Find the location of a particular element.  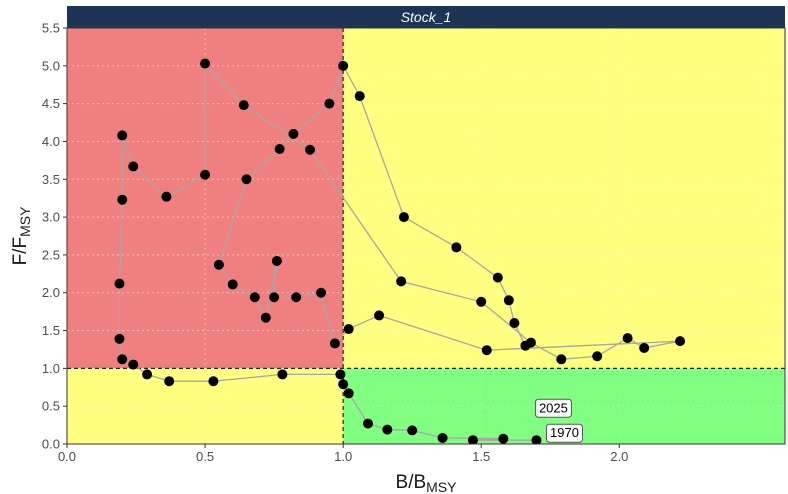

y-tick-label: 2.0 is located at coordinates (51, 292).